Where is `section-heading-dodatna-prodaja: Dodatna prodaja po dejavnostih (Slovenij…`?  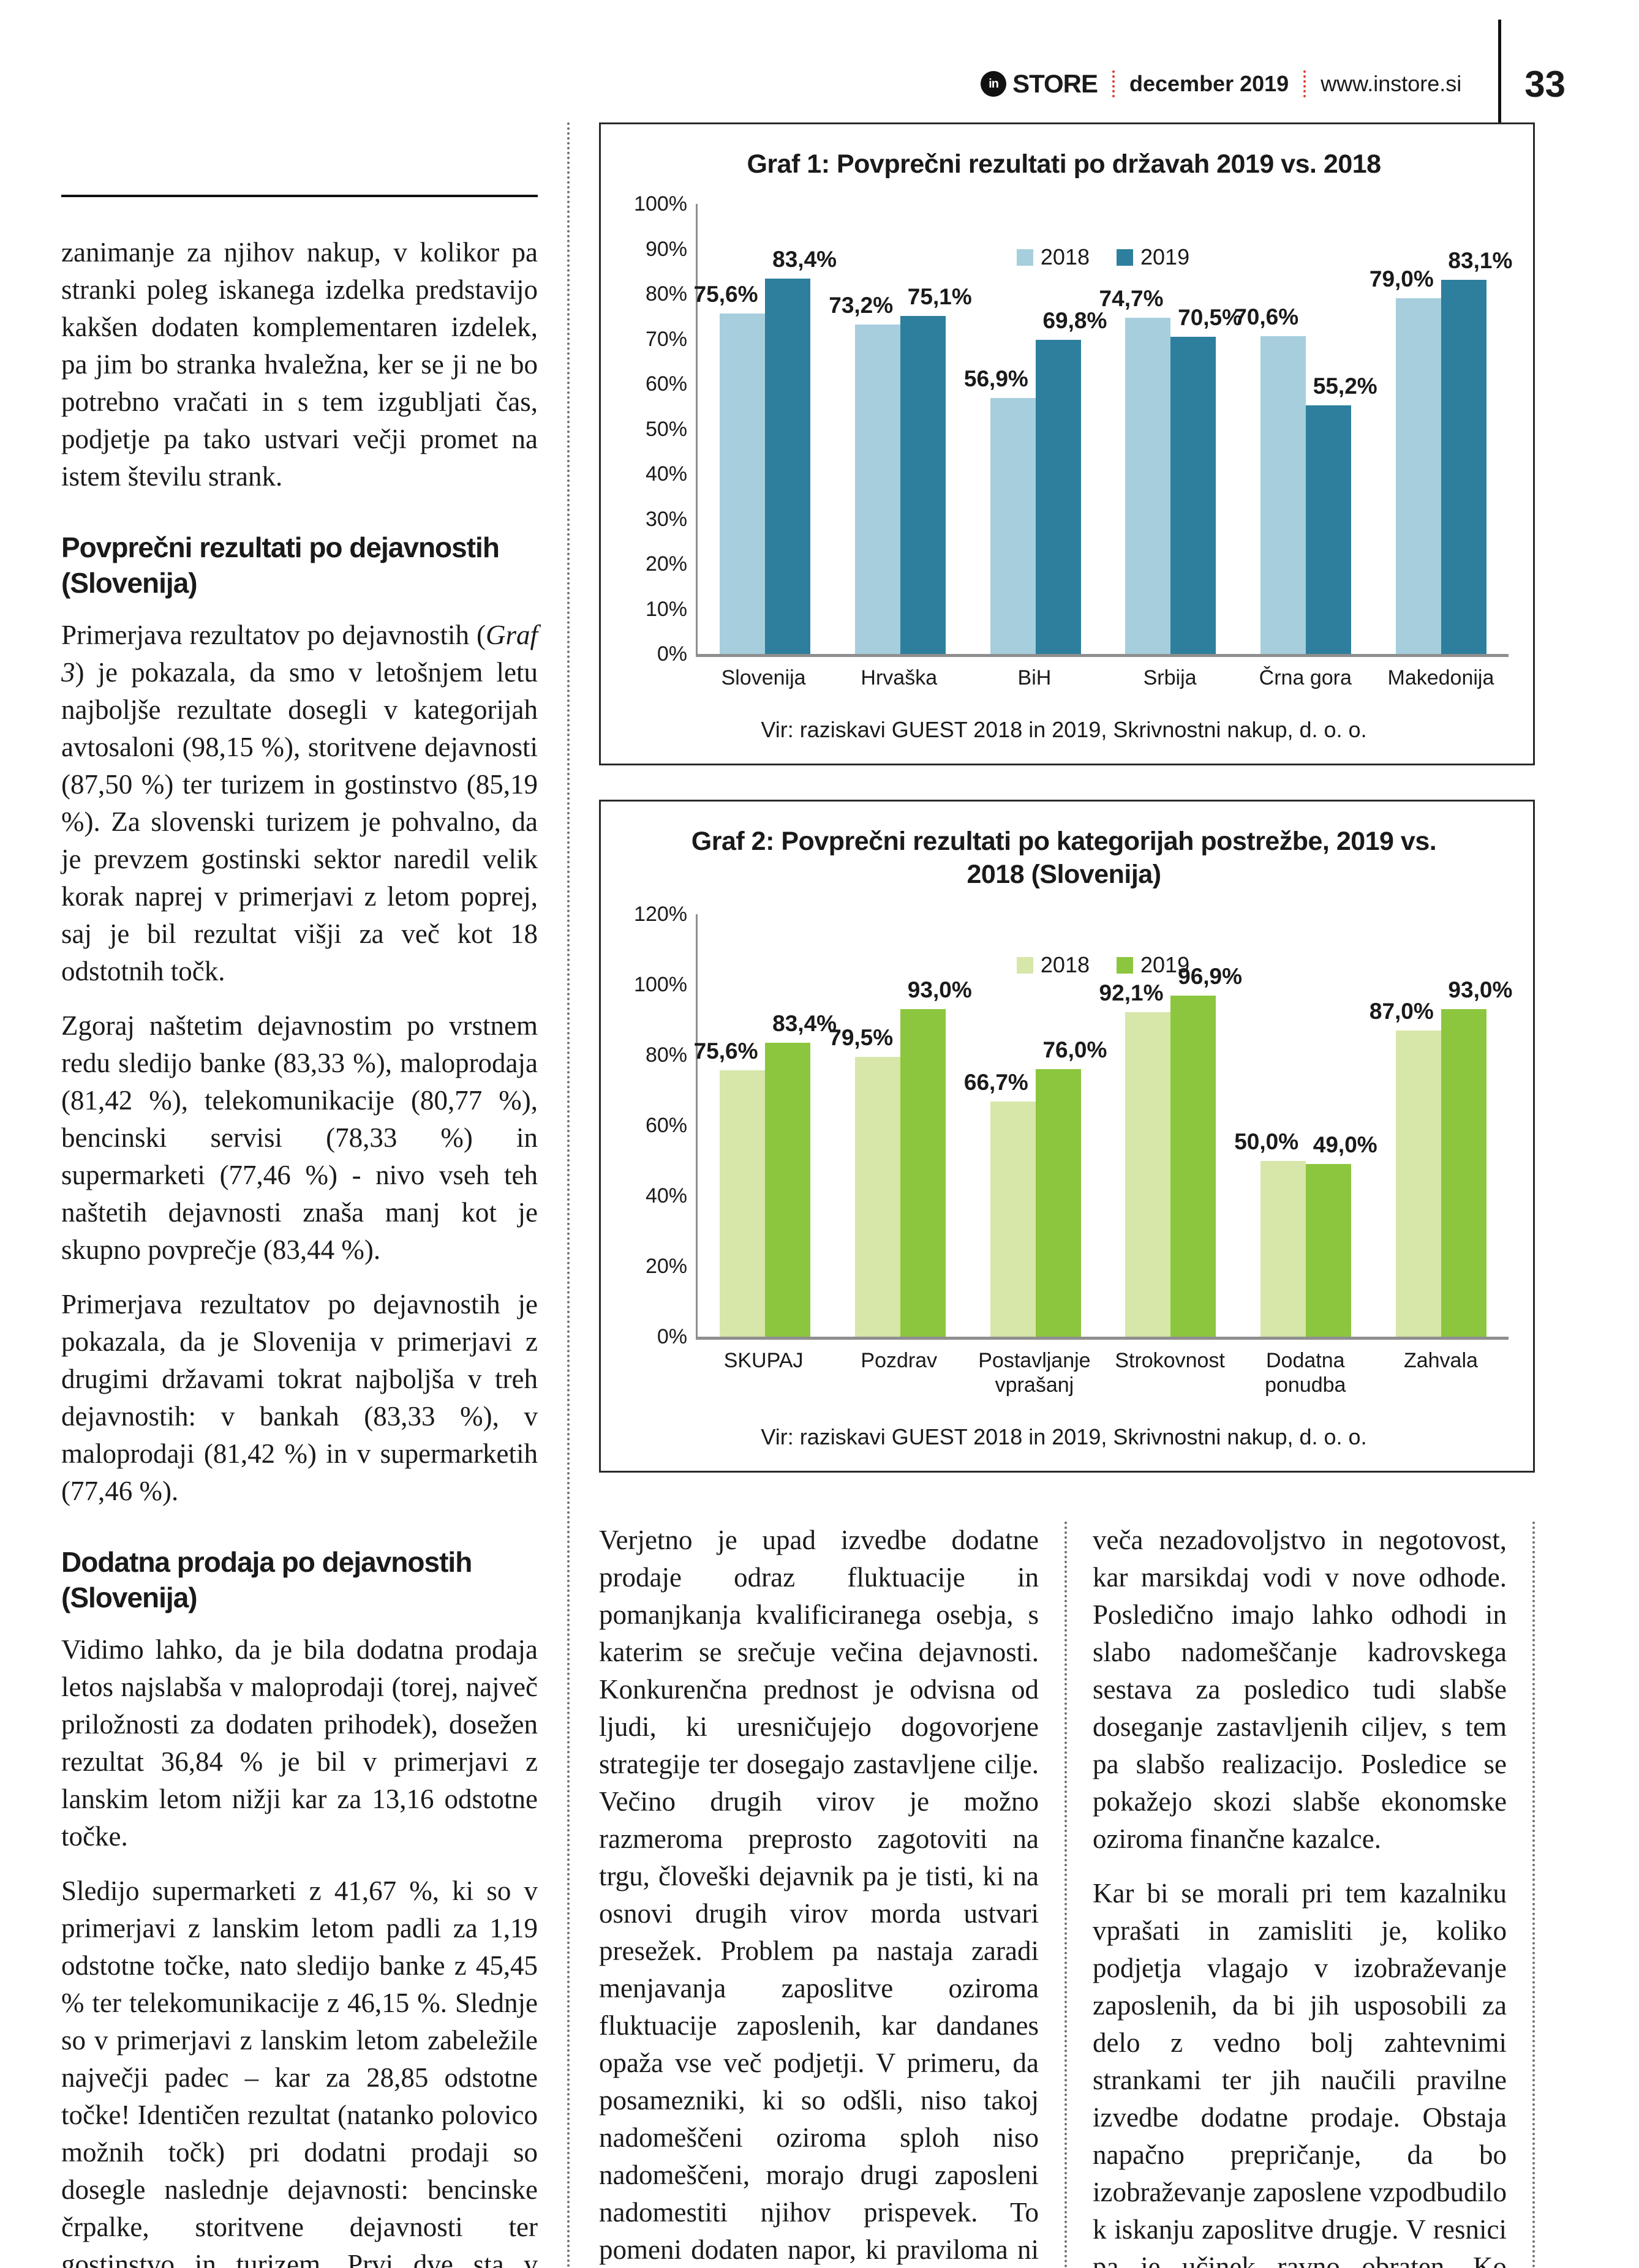 section-heading-dodatna-prodaja: Dodatna prodaja po dejavnostih (Slovenij… is located at coordinates (266, 1579).